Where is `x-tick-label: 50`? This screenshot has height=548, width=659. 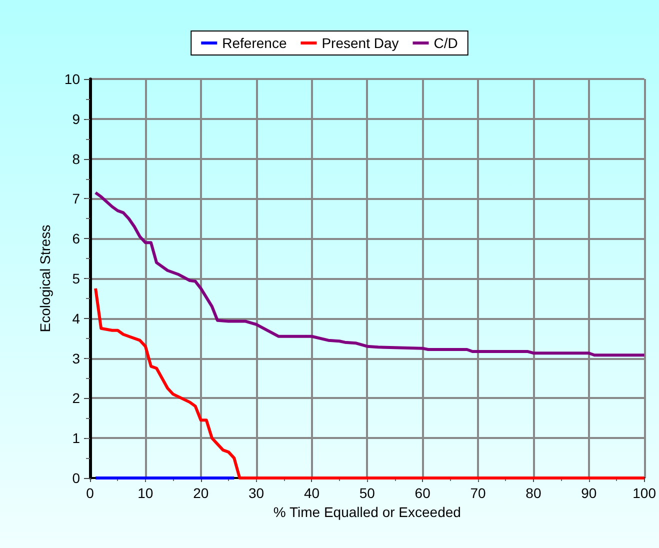 x-tick-label: 50 is located at coordinates (367, 493).